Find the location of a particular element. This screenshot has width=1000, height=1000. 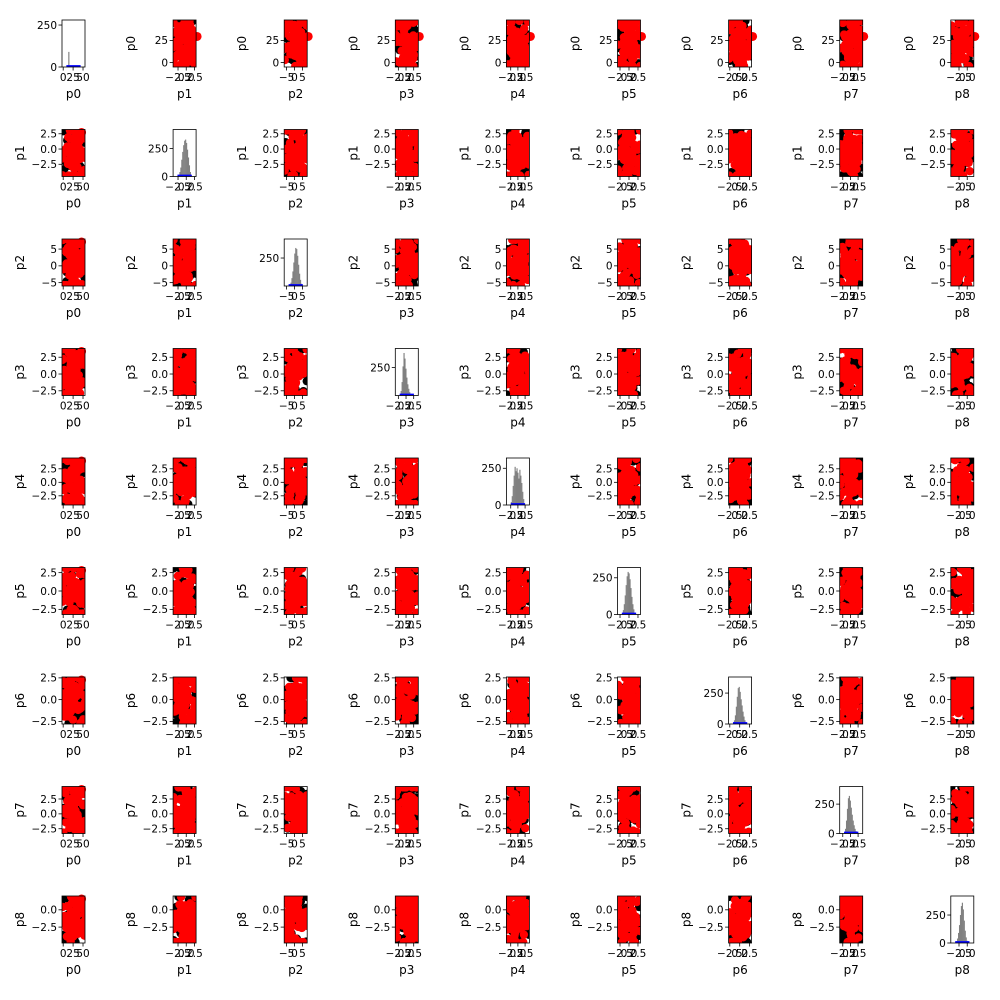

x-axis-label: p7 is located at coordinates (851, 94).